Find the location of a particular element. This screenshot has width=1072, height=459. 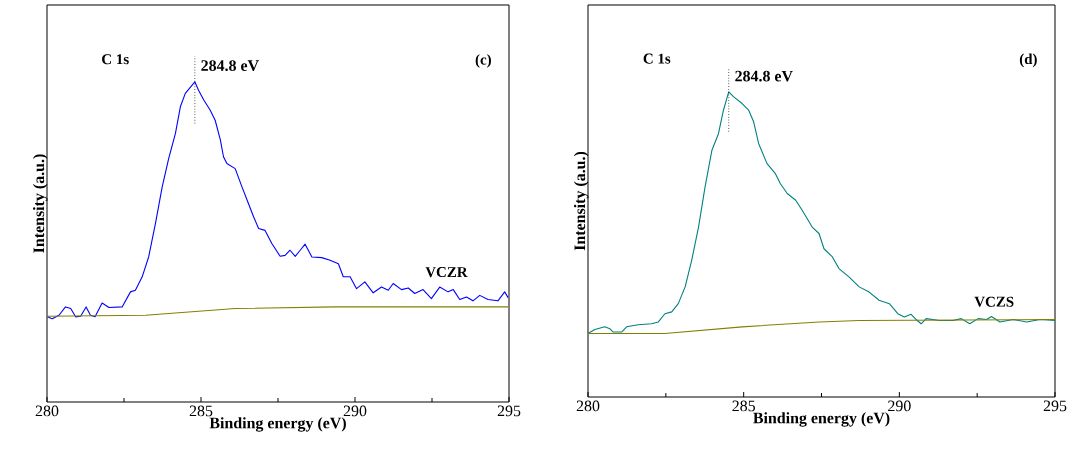

series-label: VCZS is located at coordinates (994, 301).